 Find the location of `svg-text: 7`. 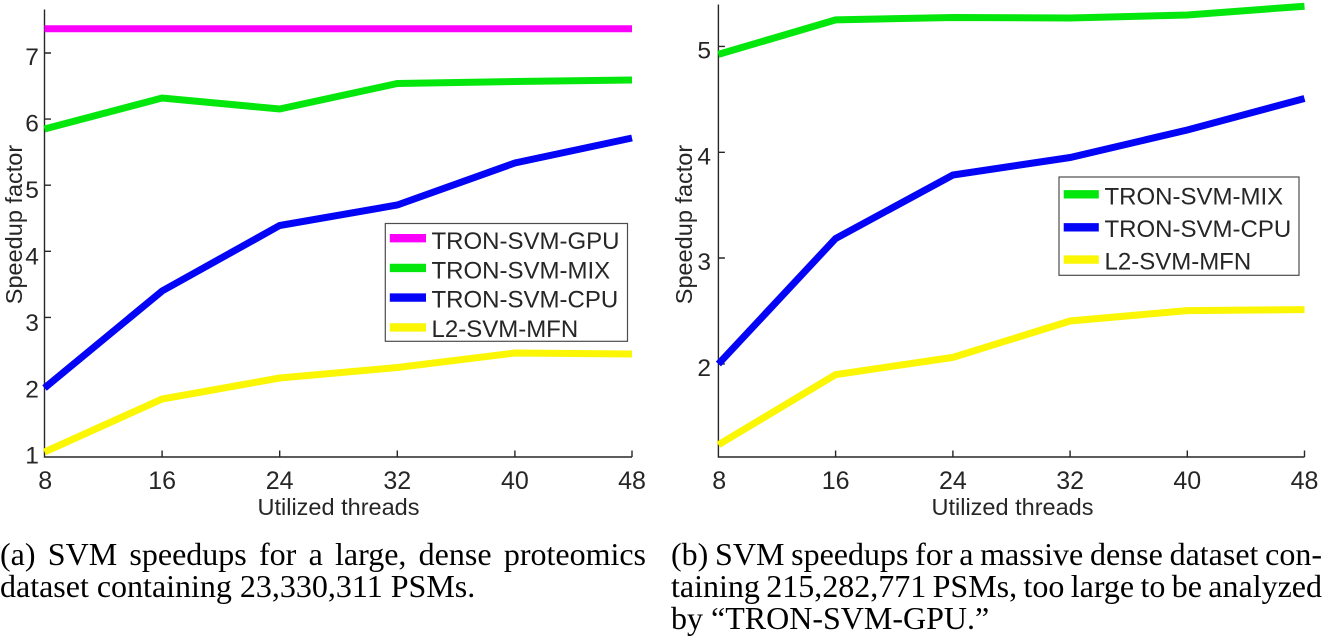

svg-text: 7 is located at coordinates (32, 57).